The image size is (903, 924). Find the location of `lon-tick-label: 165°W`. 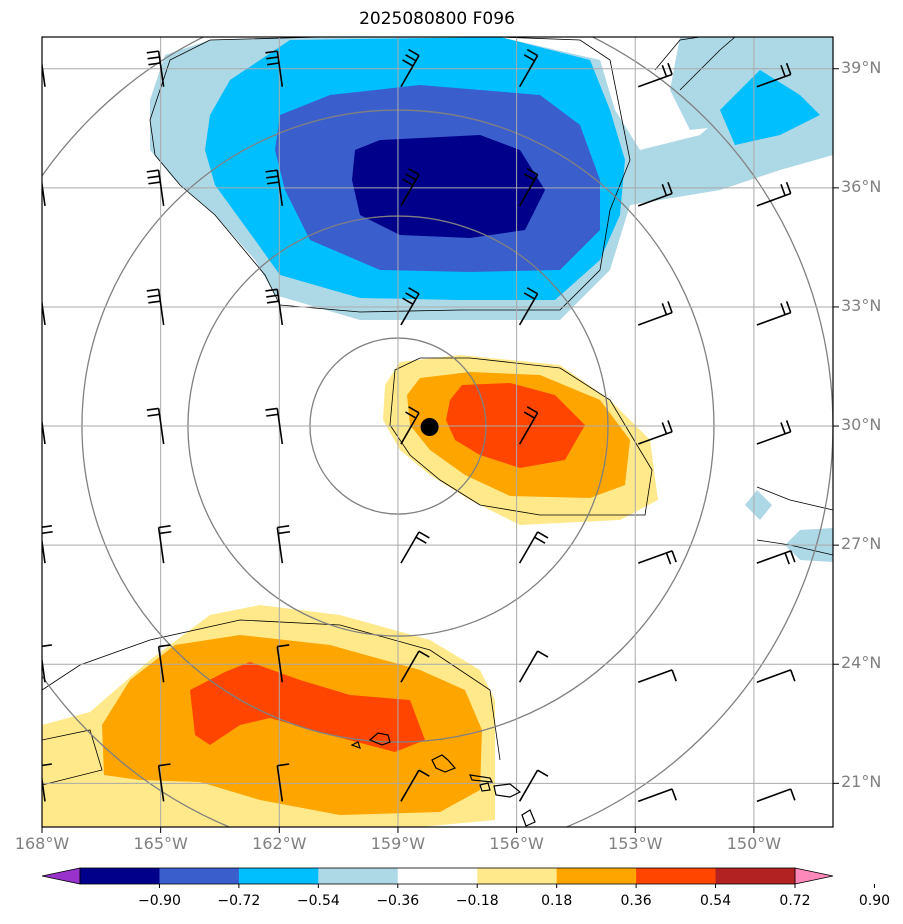

lon-tick-label: 165°W is located at coordinates (160, 843).